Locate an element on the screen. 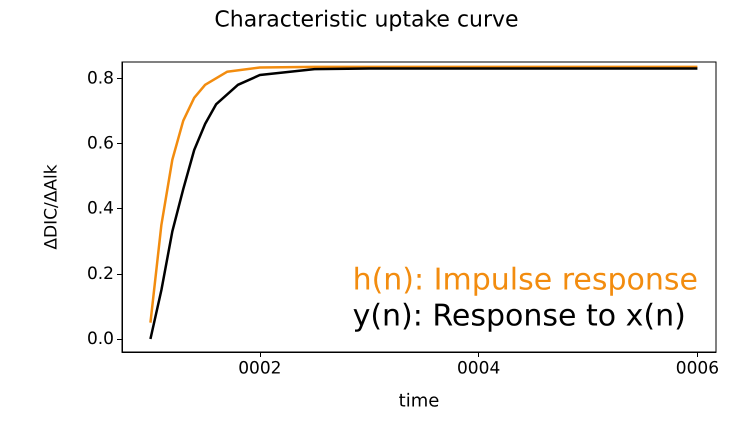 The width and height of the screenshot is (733, 431). y-tick-label: 0.4 is located at coordinates (100, 208).